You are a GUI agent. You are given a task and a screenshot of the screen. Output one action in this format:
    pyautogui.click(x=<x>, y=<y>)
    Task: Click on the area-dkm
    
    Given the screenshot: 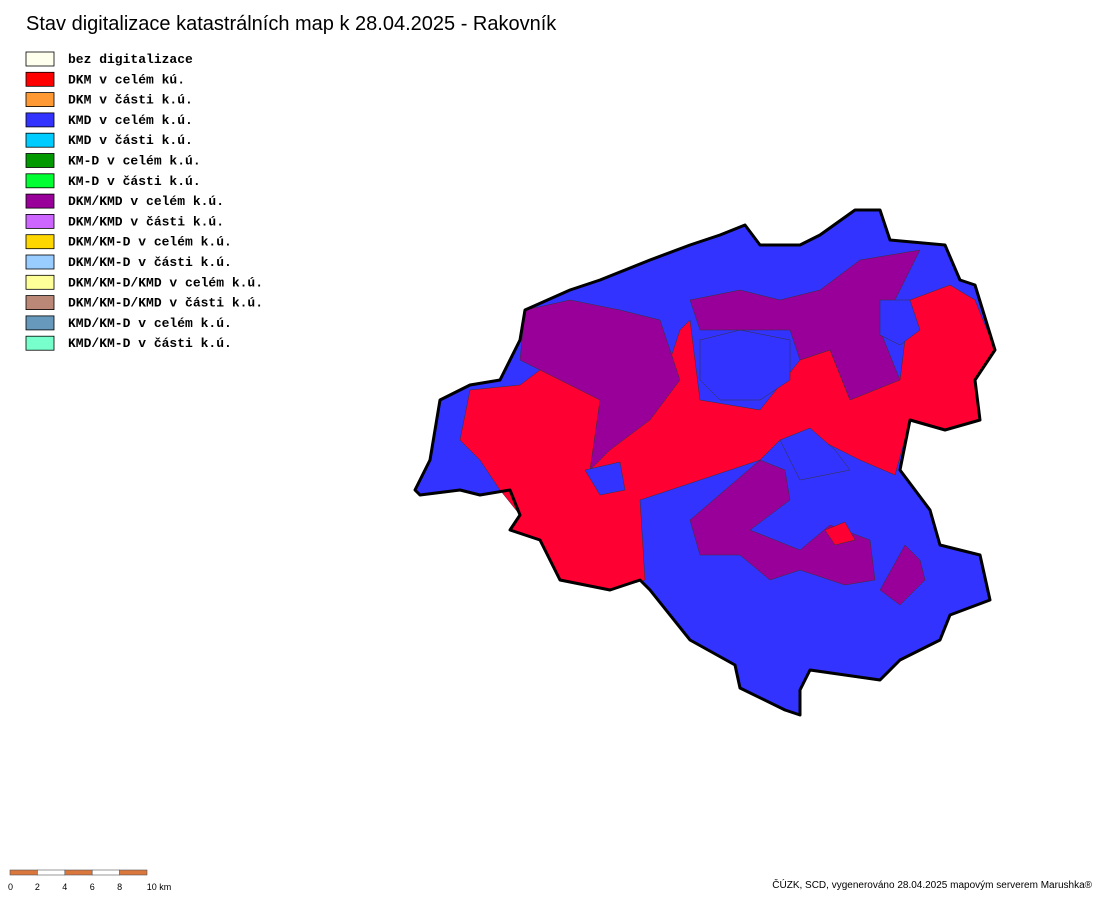 What is the action you would take?
    pyautogui.click(x=840, y=533)
    